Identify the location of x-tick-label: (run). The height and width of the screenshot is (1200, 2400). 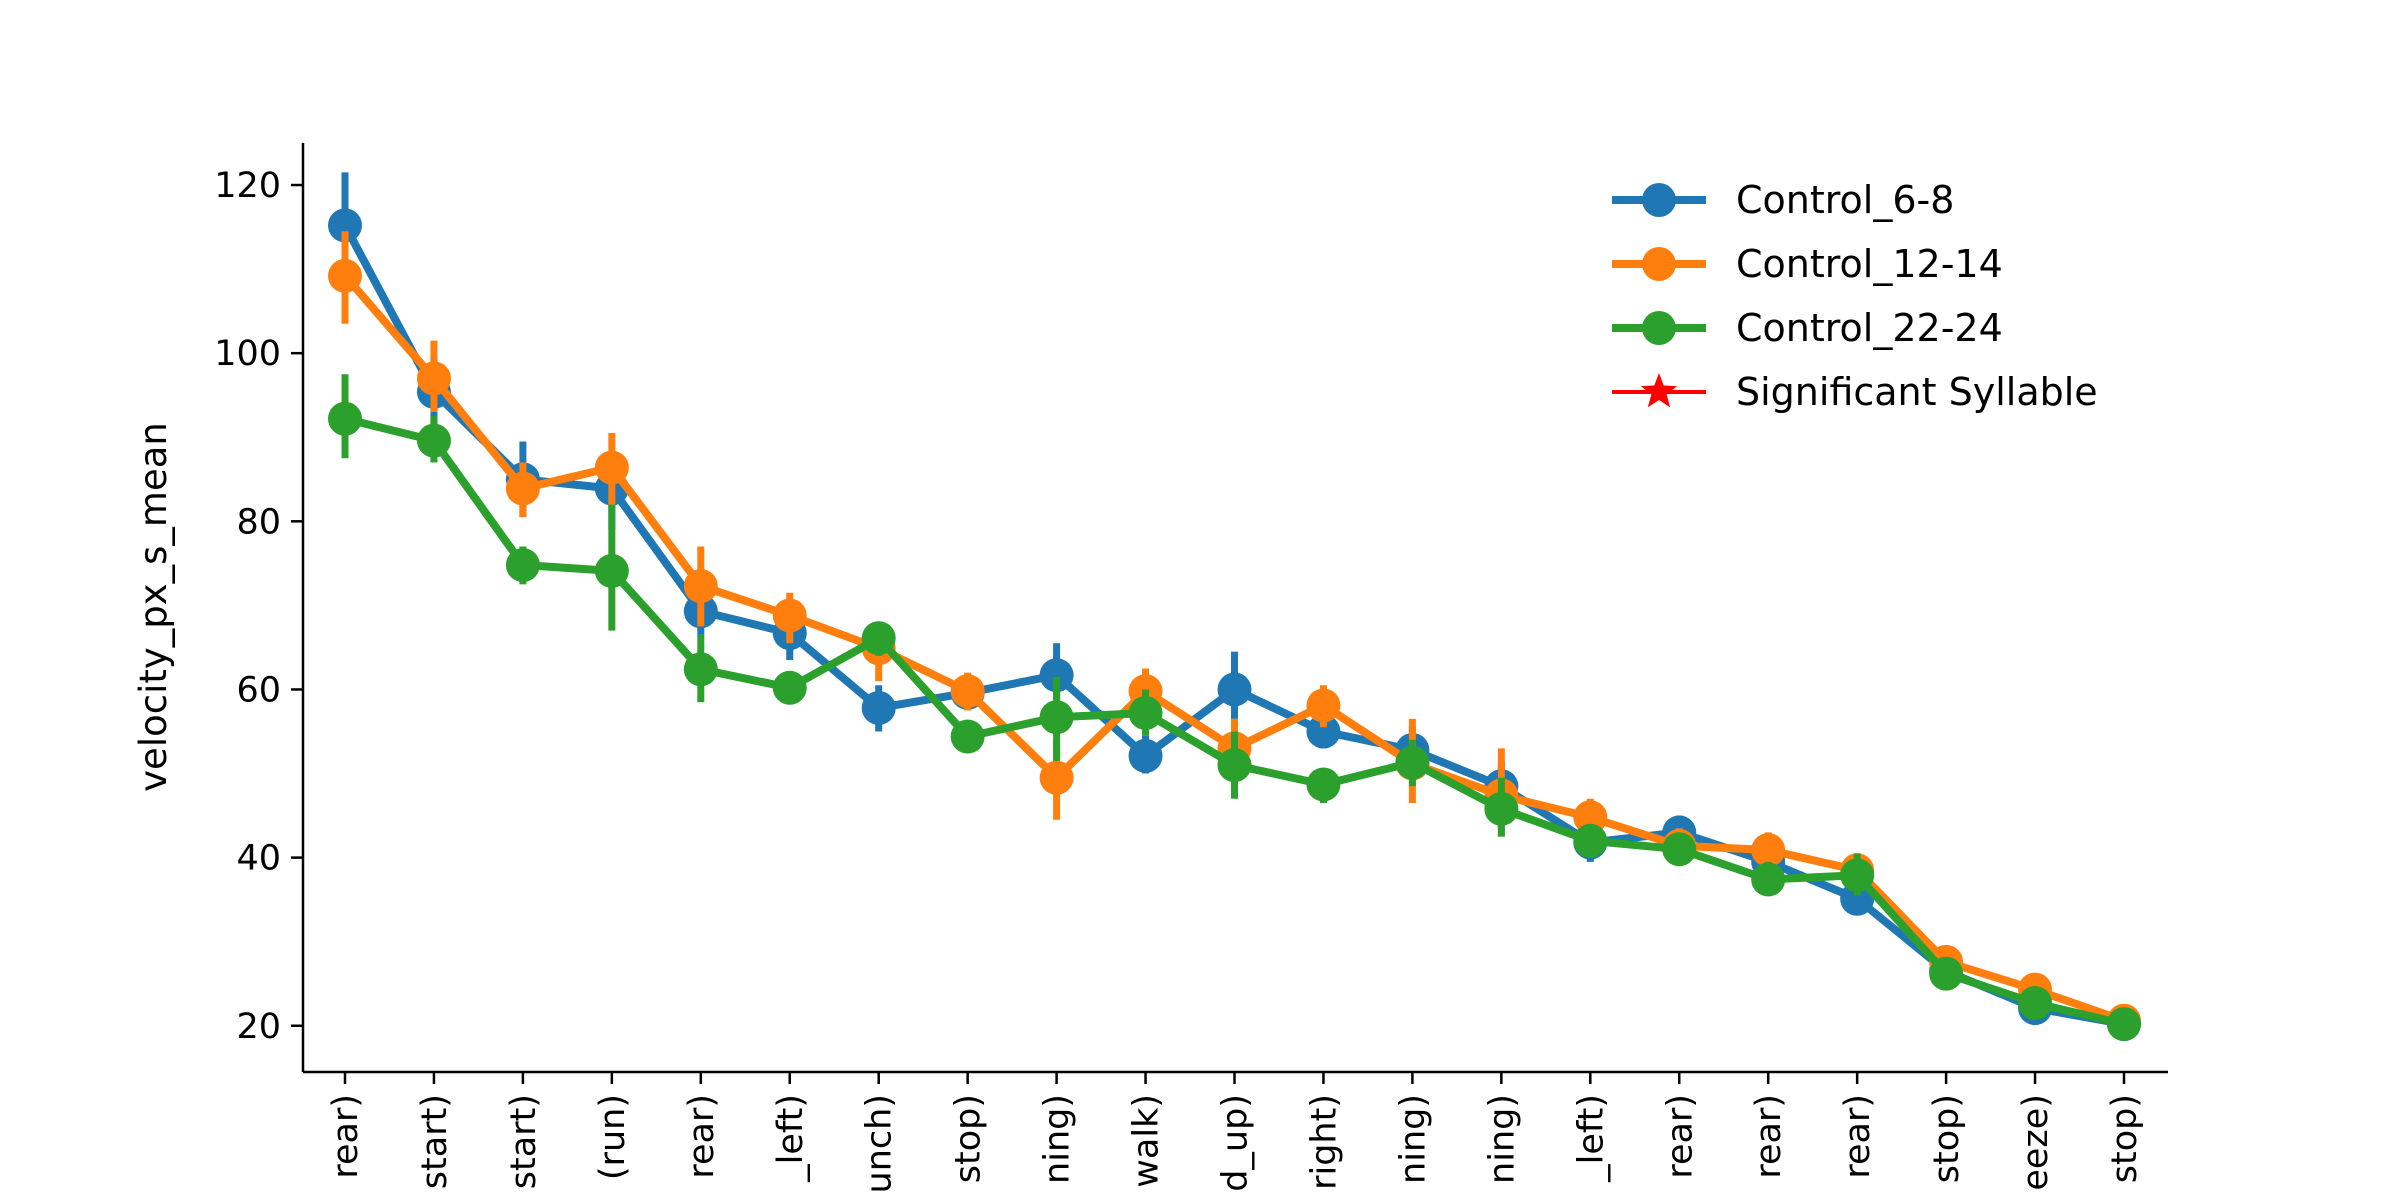
(613, 1137).